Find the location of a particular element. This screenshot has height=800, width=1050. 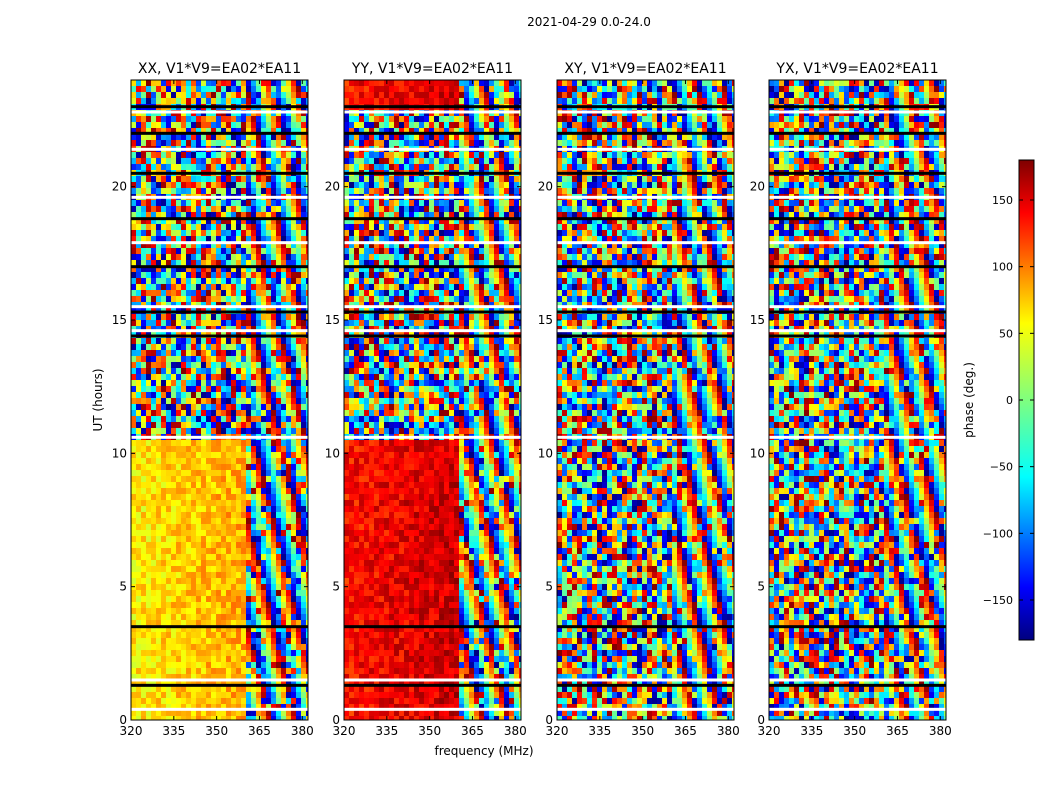

flag-gap is located at coordinates (219, 267).